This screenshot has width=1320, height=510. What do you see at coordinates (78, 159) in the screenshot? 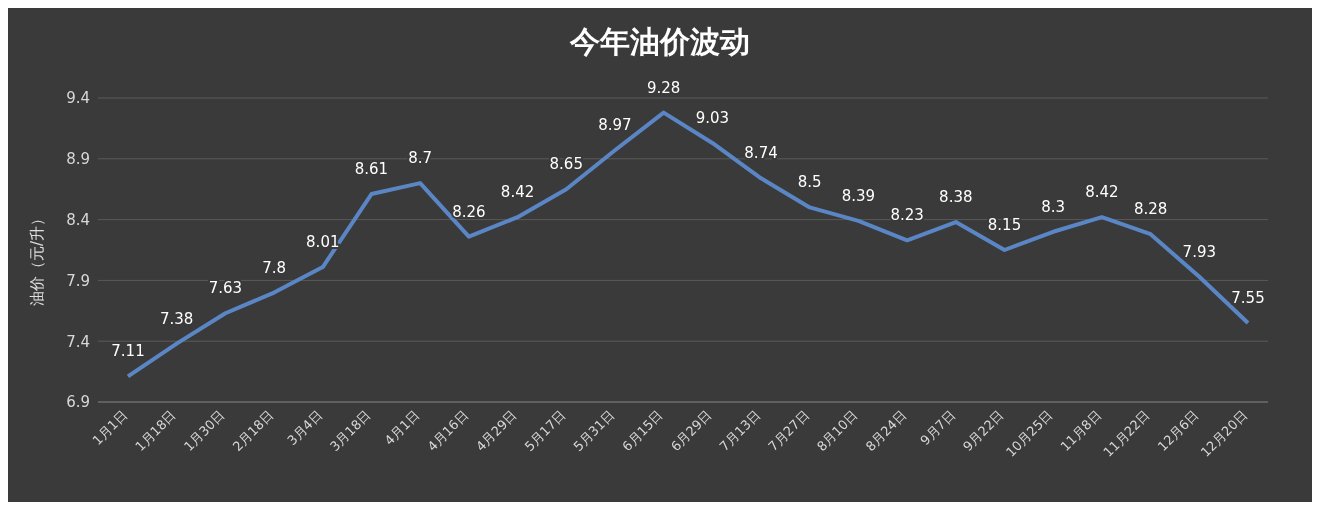
I see `y-tick-label: 8.9` at bounding box center [78, 159].